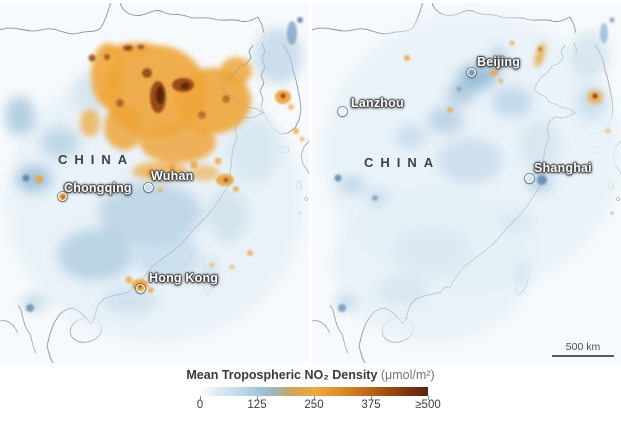 The image size is (621, 425). What do you see at coordinates (282, 375) in the screenshot?
I see `legend-title-text: Mean Tropospheric NO₂ Density` at bounding box center [282, 375].